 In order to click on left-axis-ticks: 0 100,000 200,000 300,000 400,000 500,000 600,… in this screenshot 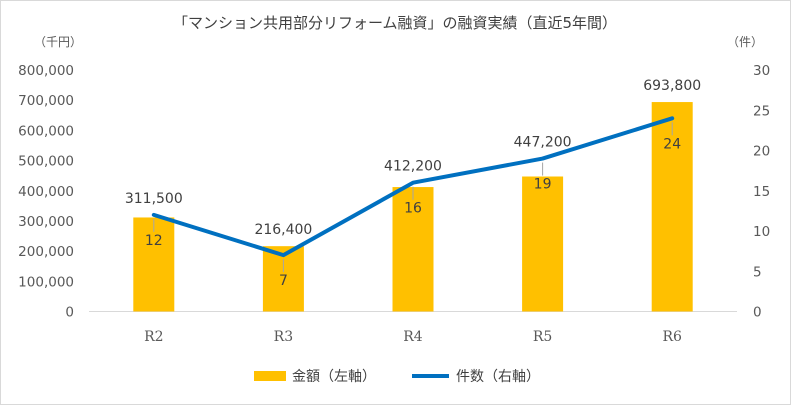, I will do `click(46, 192)`.